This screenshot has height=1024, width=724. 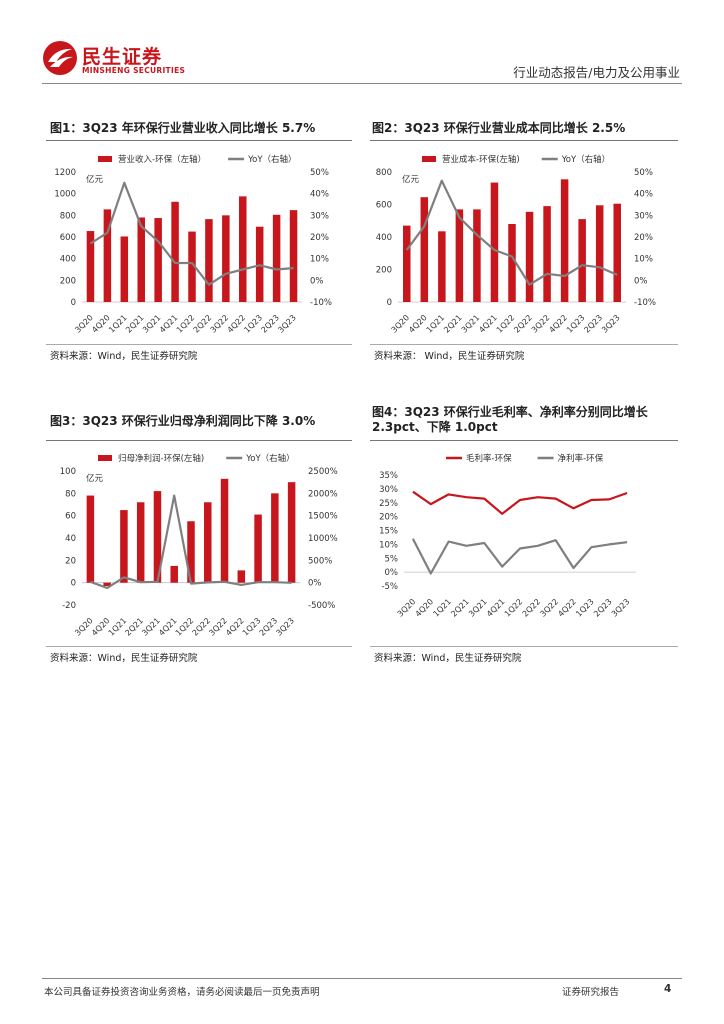 What do you see at coordinates (524, 344) in the screenshot?
I see `figure-2-source-rule` at bounding box center [524, 344].